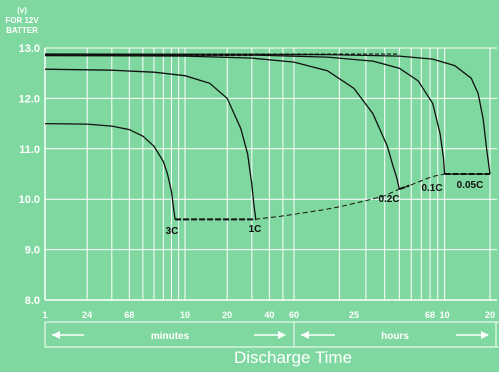 This screenshot has height=372, width=499. I want to click on end-voltage-bold-segment, so click(404, 187).